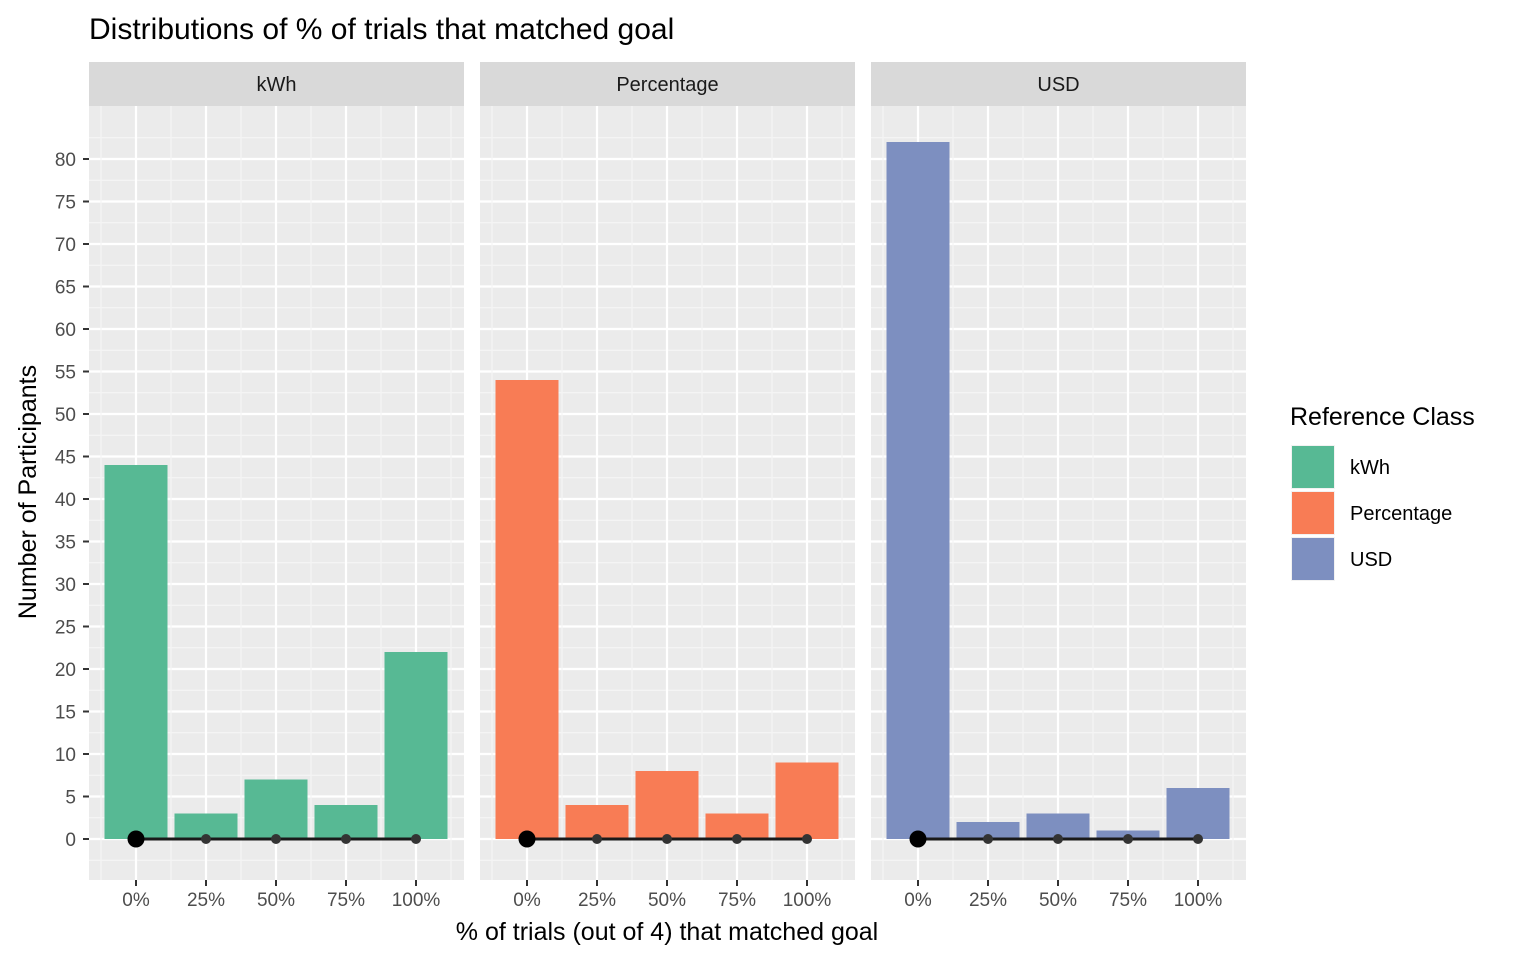 This screenshot has width=1536, height=960. What do you see at coordinates (65, 543) in the screenshot?
I see `y-tick-label: 35` at bounding box center [65, 543].